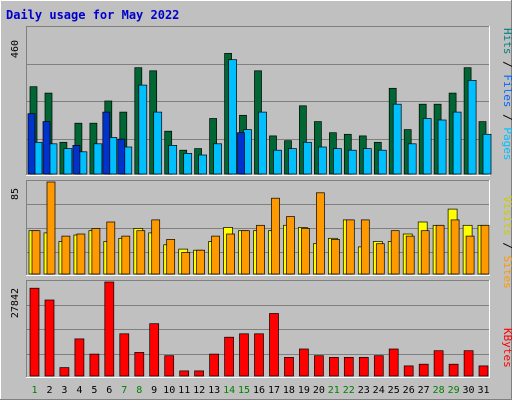  What do you see at coordinates (506, 216) in the screenshot?
I see `legend-visits: Visits` at bounding box center [506, 216].